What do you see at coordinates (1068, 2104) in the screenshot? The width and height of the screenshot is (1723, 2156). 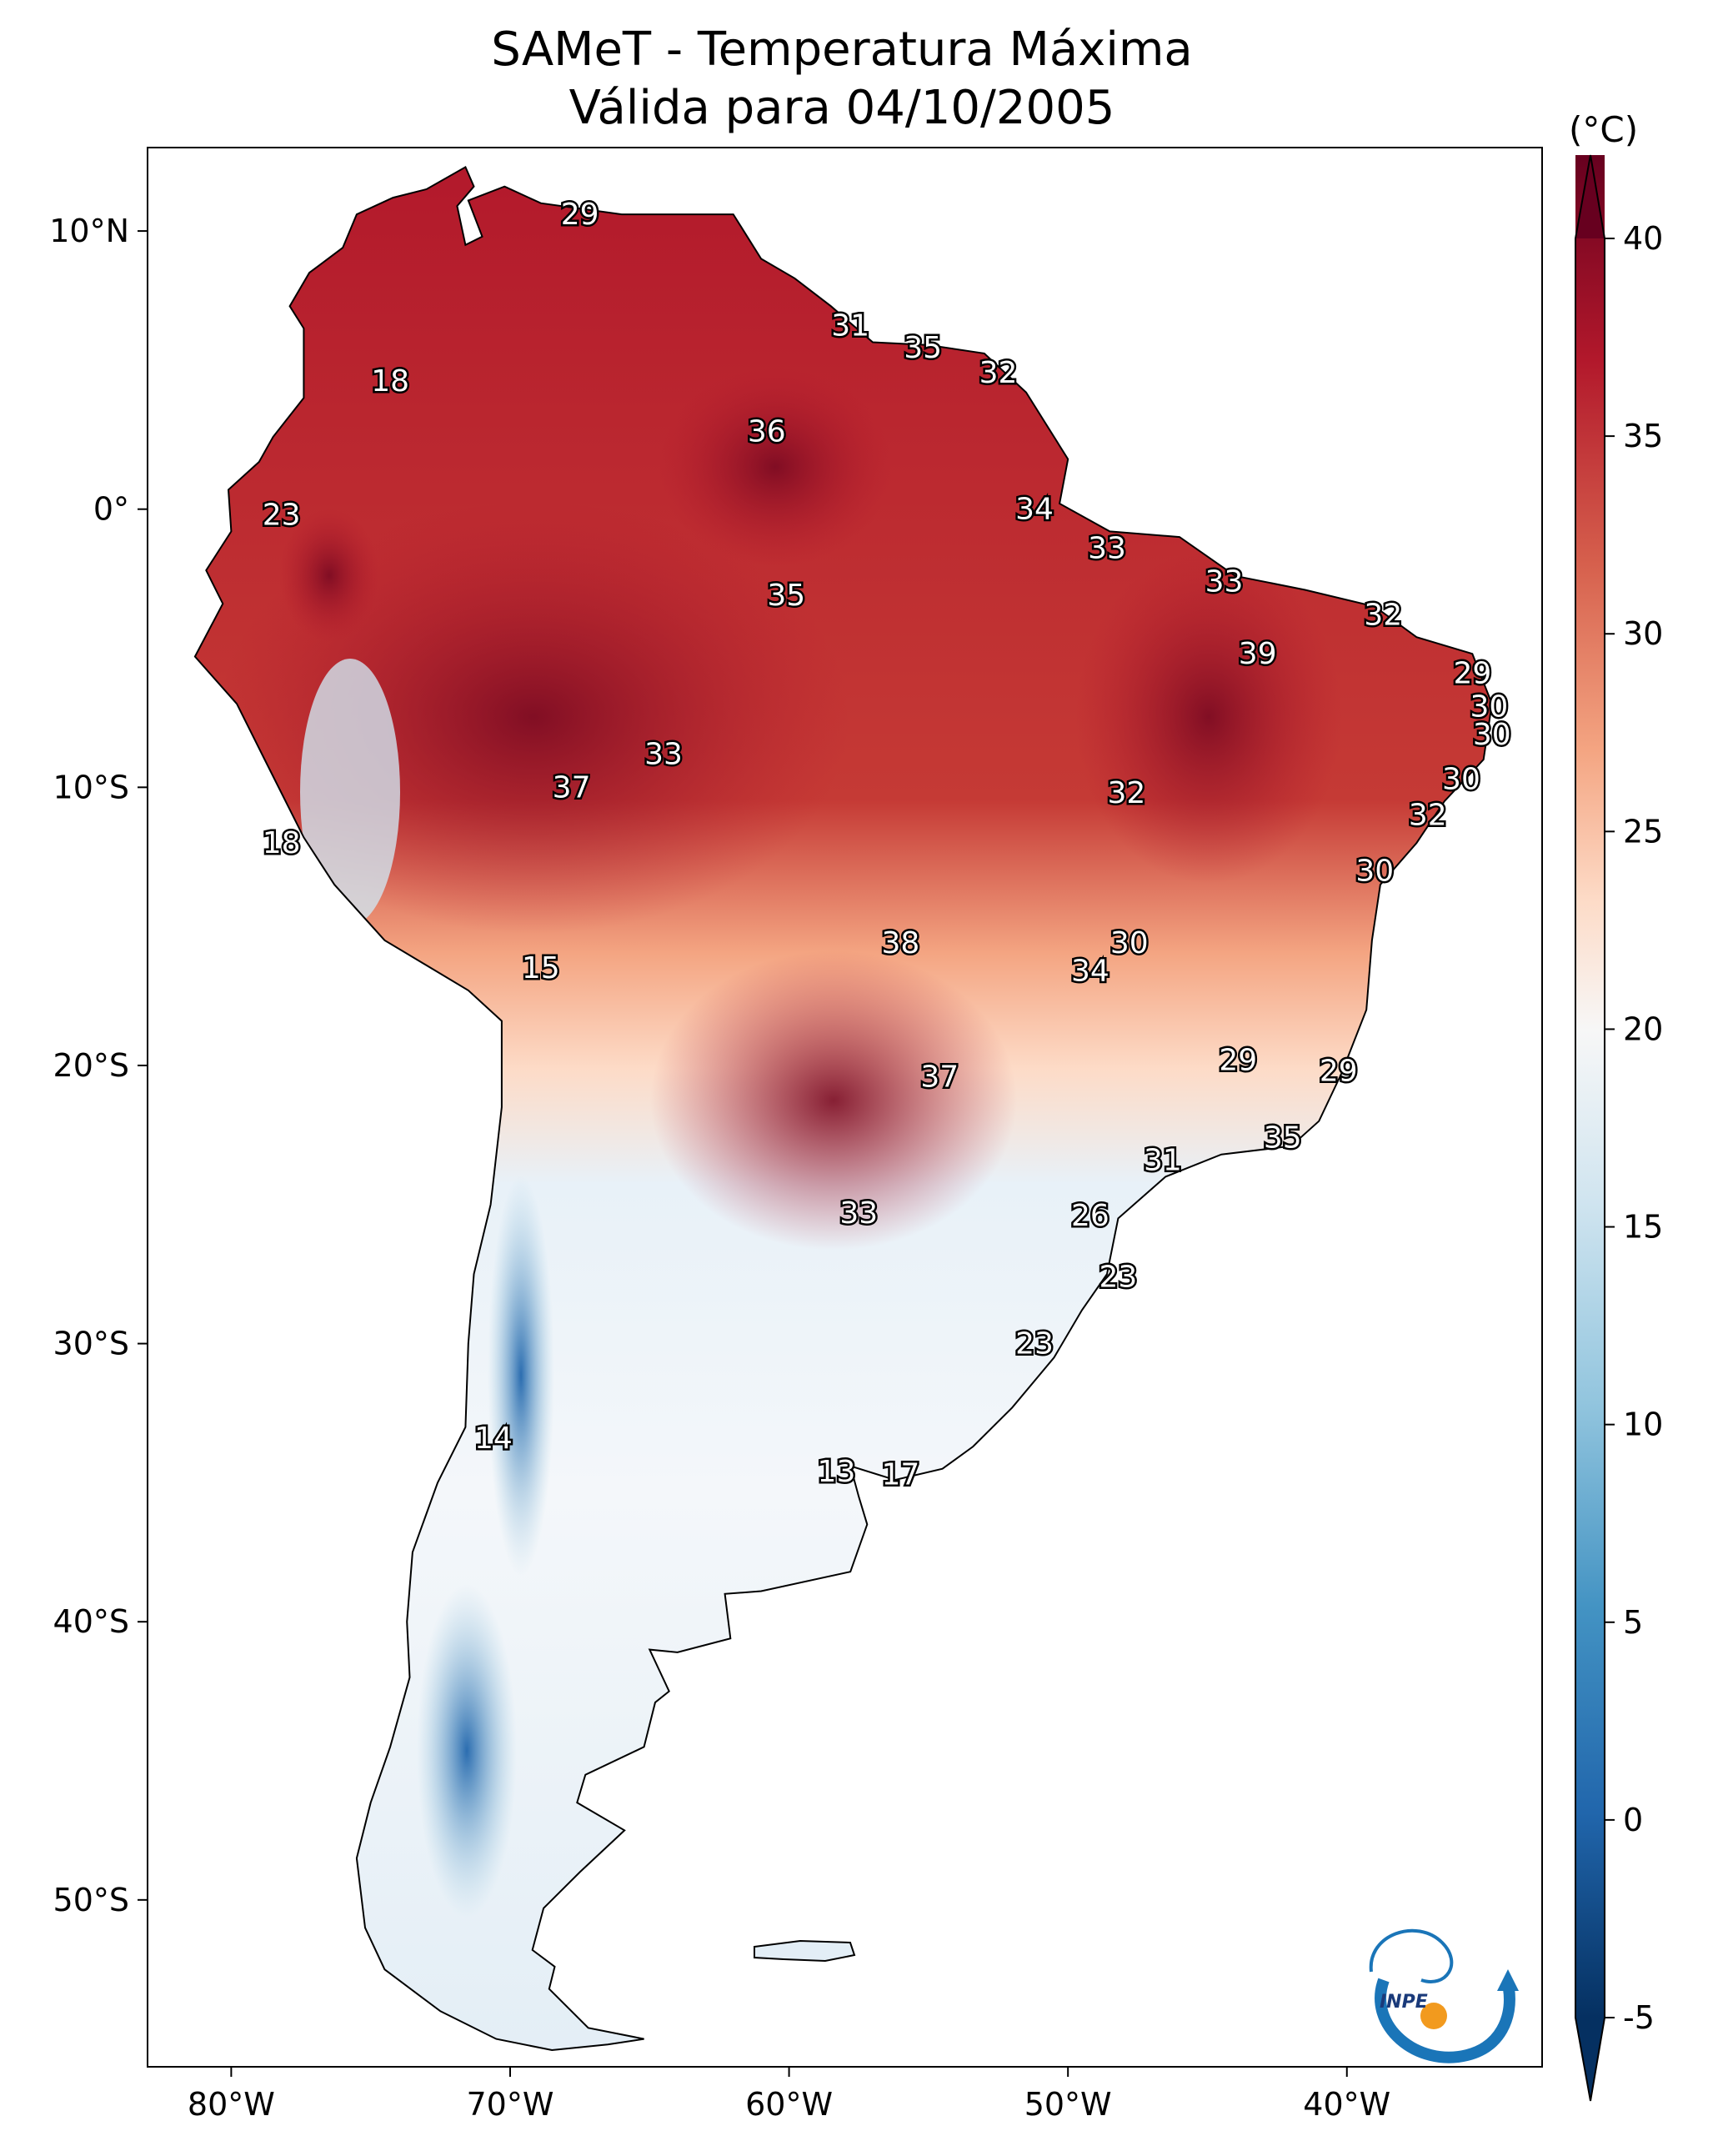 I see `x-tick-label: 50°W` at bounding box center [1068, 2104].